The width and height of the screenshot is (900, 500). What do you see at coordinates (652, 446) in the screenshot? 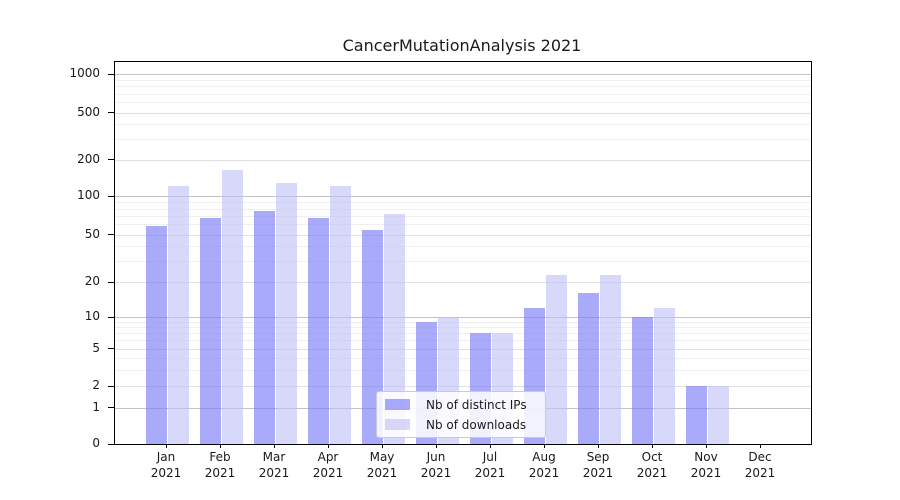
I see `x-tick-mark-oct` at bounding box center [652, 446].